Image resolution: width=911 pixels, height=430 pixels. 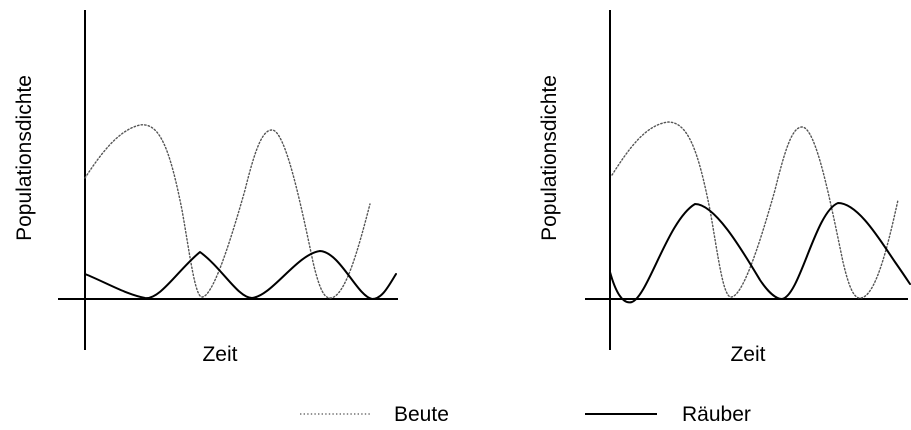 What do you see at coordinates (24, 158) in the screenshot?
I see `left-y-axis-title: Populationsdichte` at bounding box center [24, 158].